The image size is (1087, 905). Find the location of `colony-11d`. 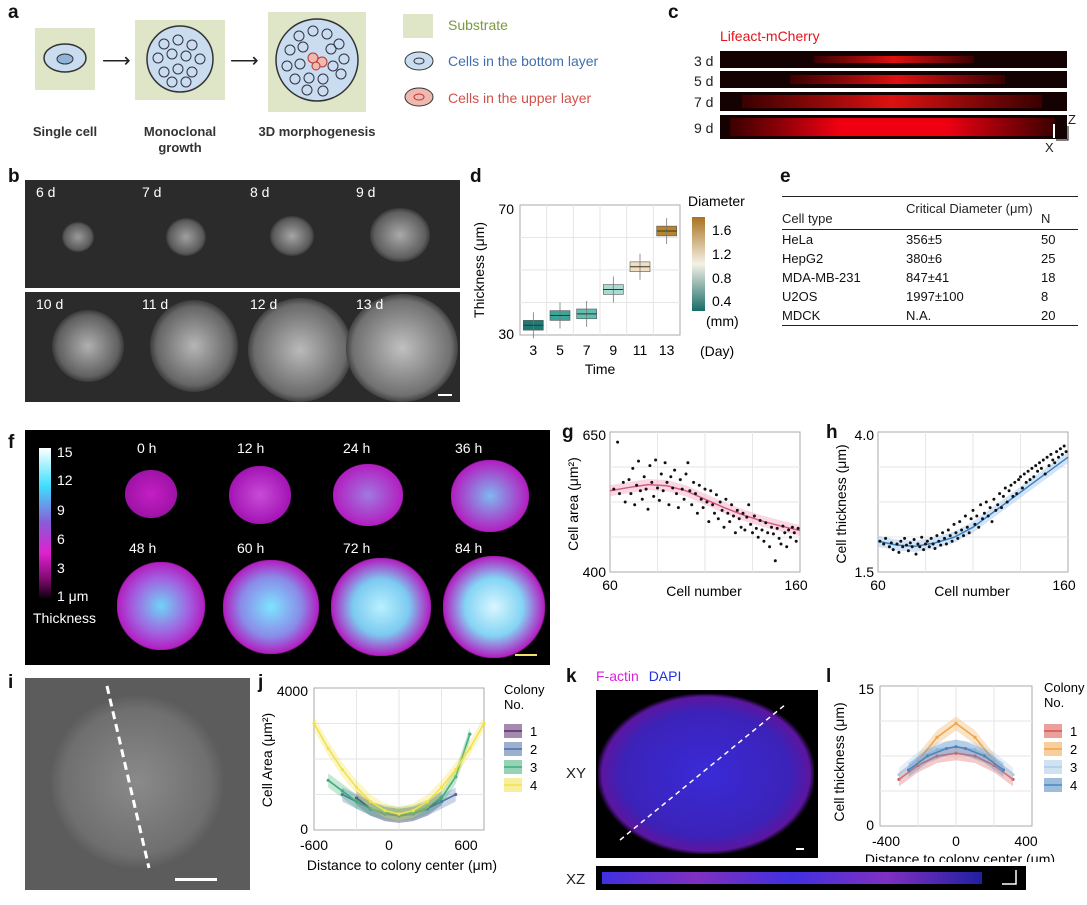

colony-11d is located at coordinates (194, 346).